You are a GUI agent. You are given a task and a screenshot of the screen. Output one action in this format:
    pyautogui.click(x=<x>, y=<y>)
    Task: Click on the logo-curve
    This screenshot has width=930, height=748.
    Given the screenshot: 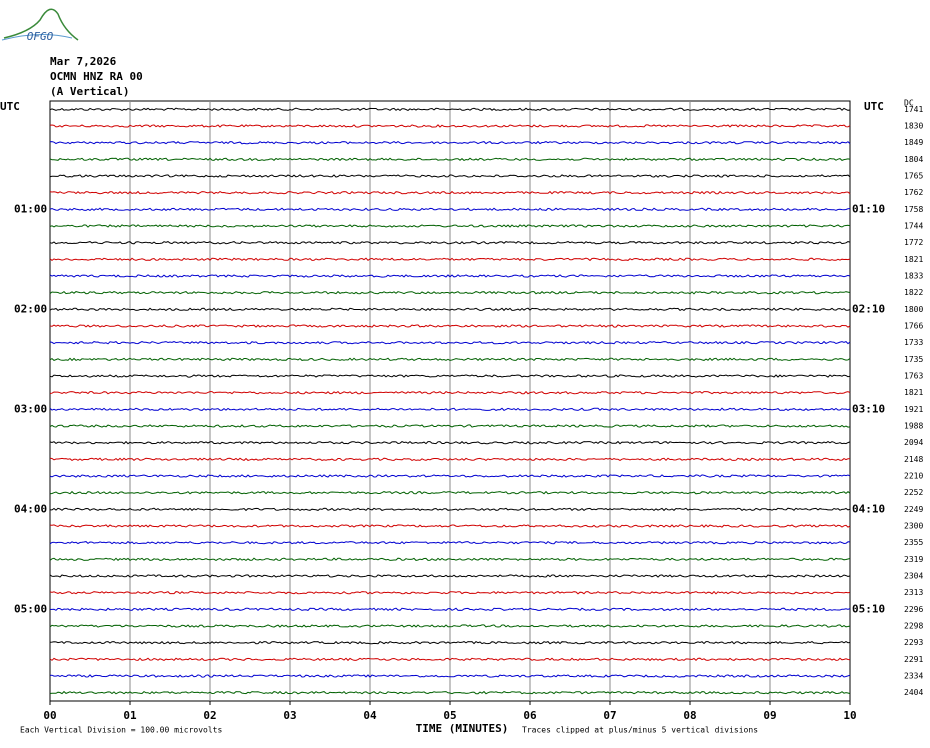 What is the action you would take?
    pyautogui.click(x=41, y=24)
    